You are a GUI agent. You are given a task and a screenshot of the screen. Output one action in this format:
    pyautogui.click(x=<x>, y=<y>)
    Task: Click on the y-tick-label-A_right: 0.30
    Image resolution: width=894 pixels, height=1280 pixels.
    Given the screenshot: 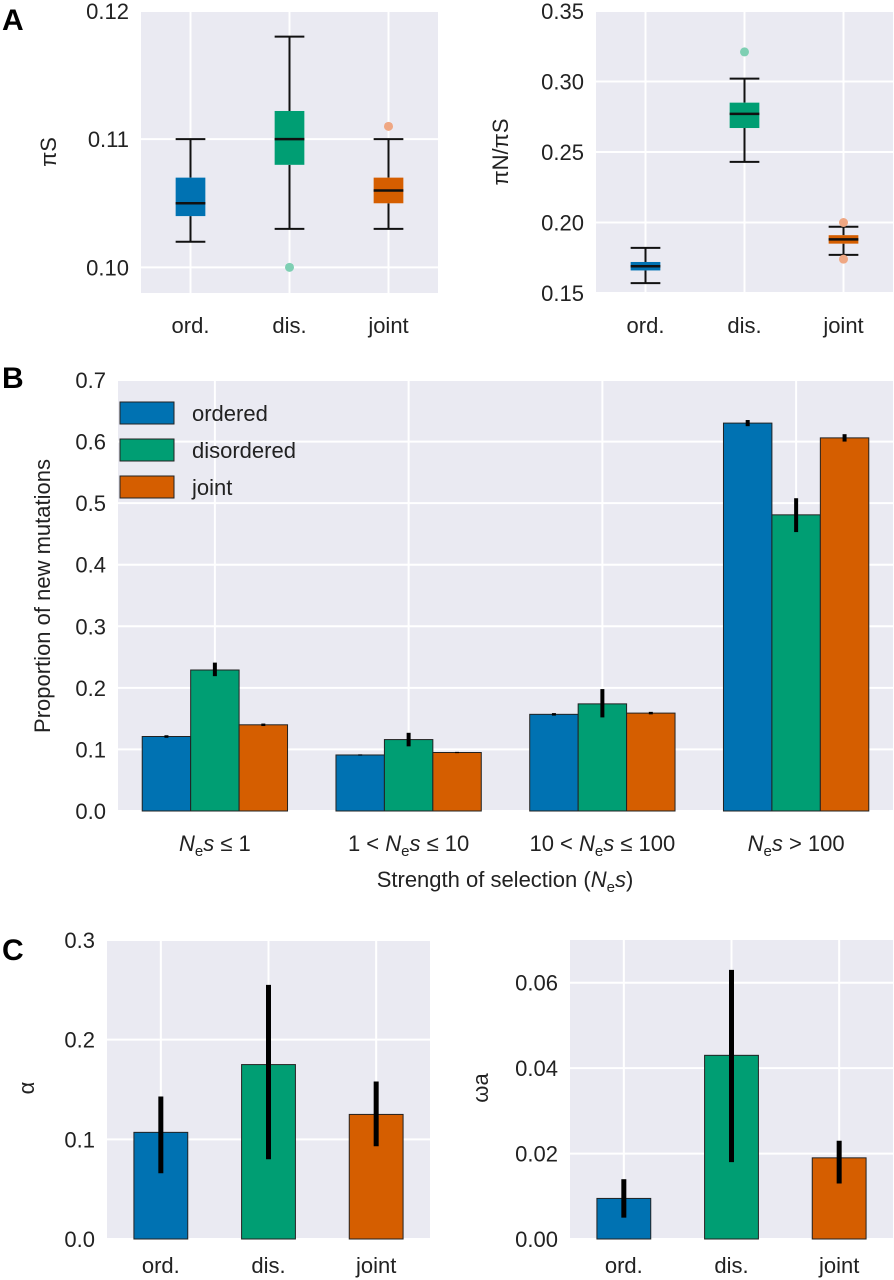 What is the action you would take?
    pyautogui.click(x=562, y=82)
    